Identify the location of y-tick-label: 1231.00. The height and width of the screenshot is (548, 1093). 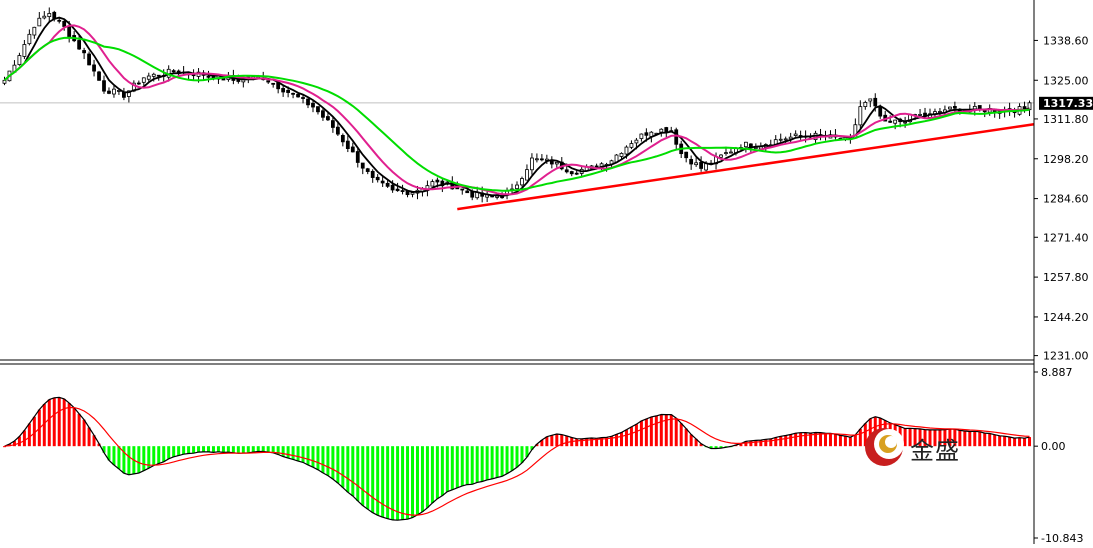
(1066, 356).